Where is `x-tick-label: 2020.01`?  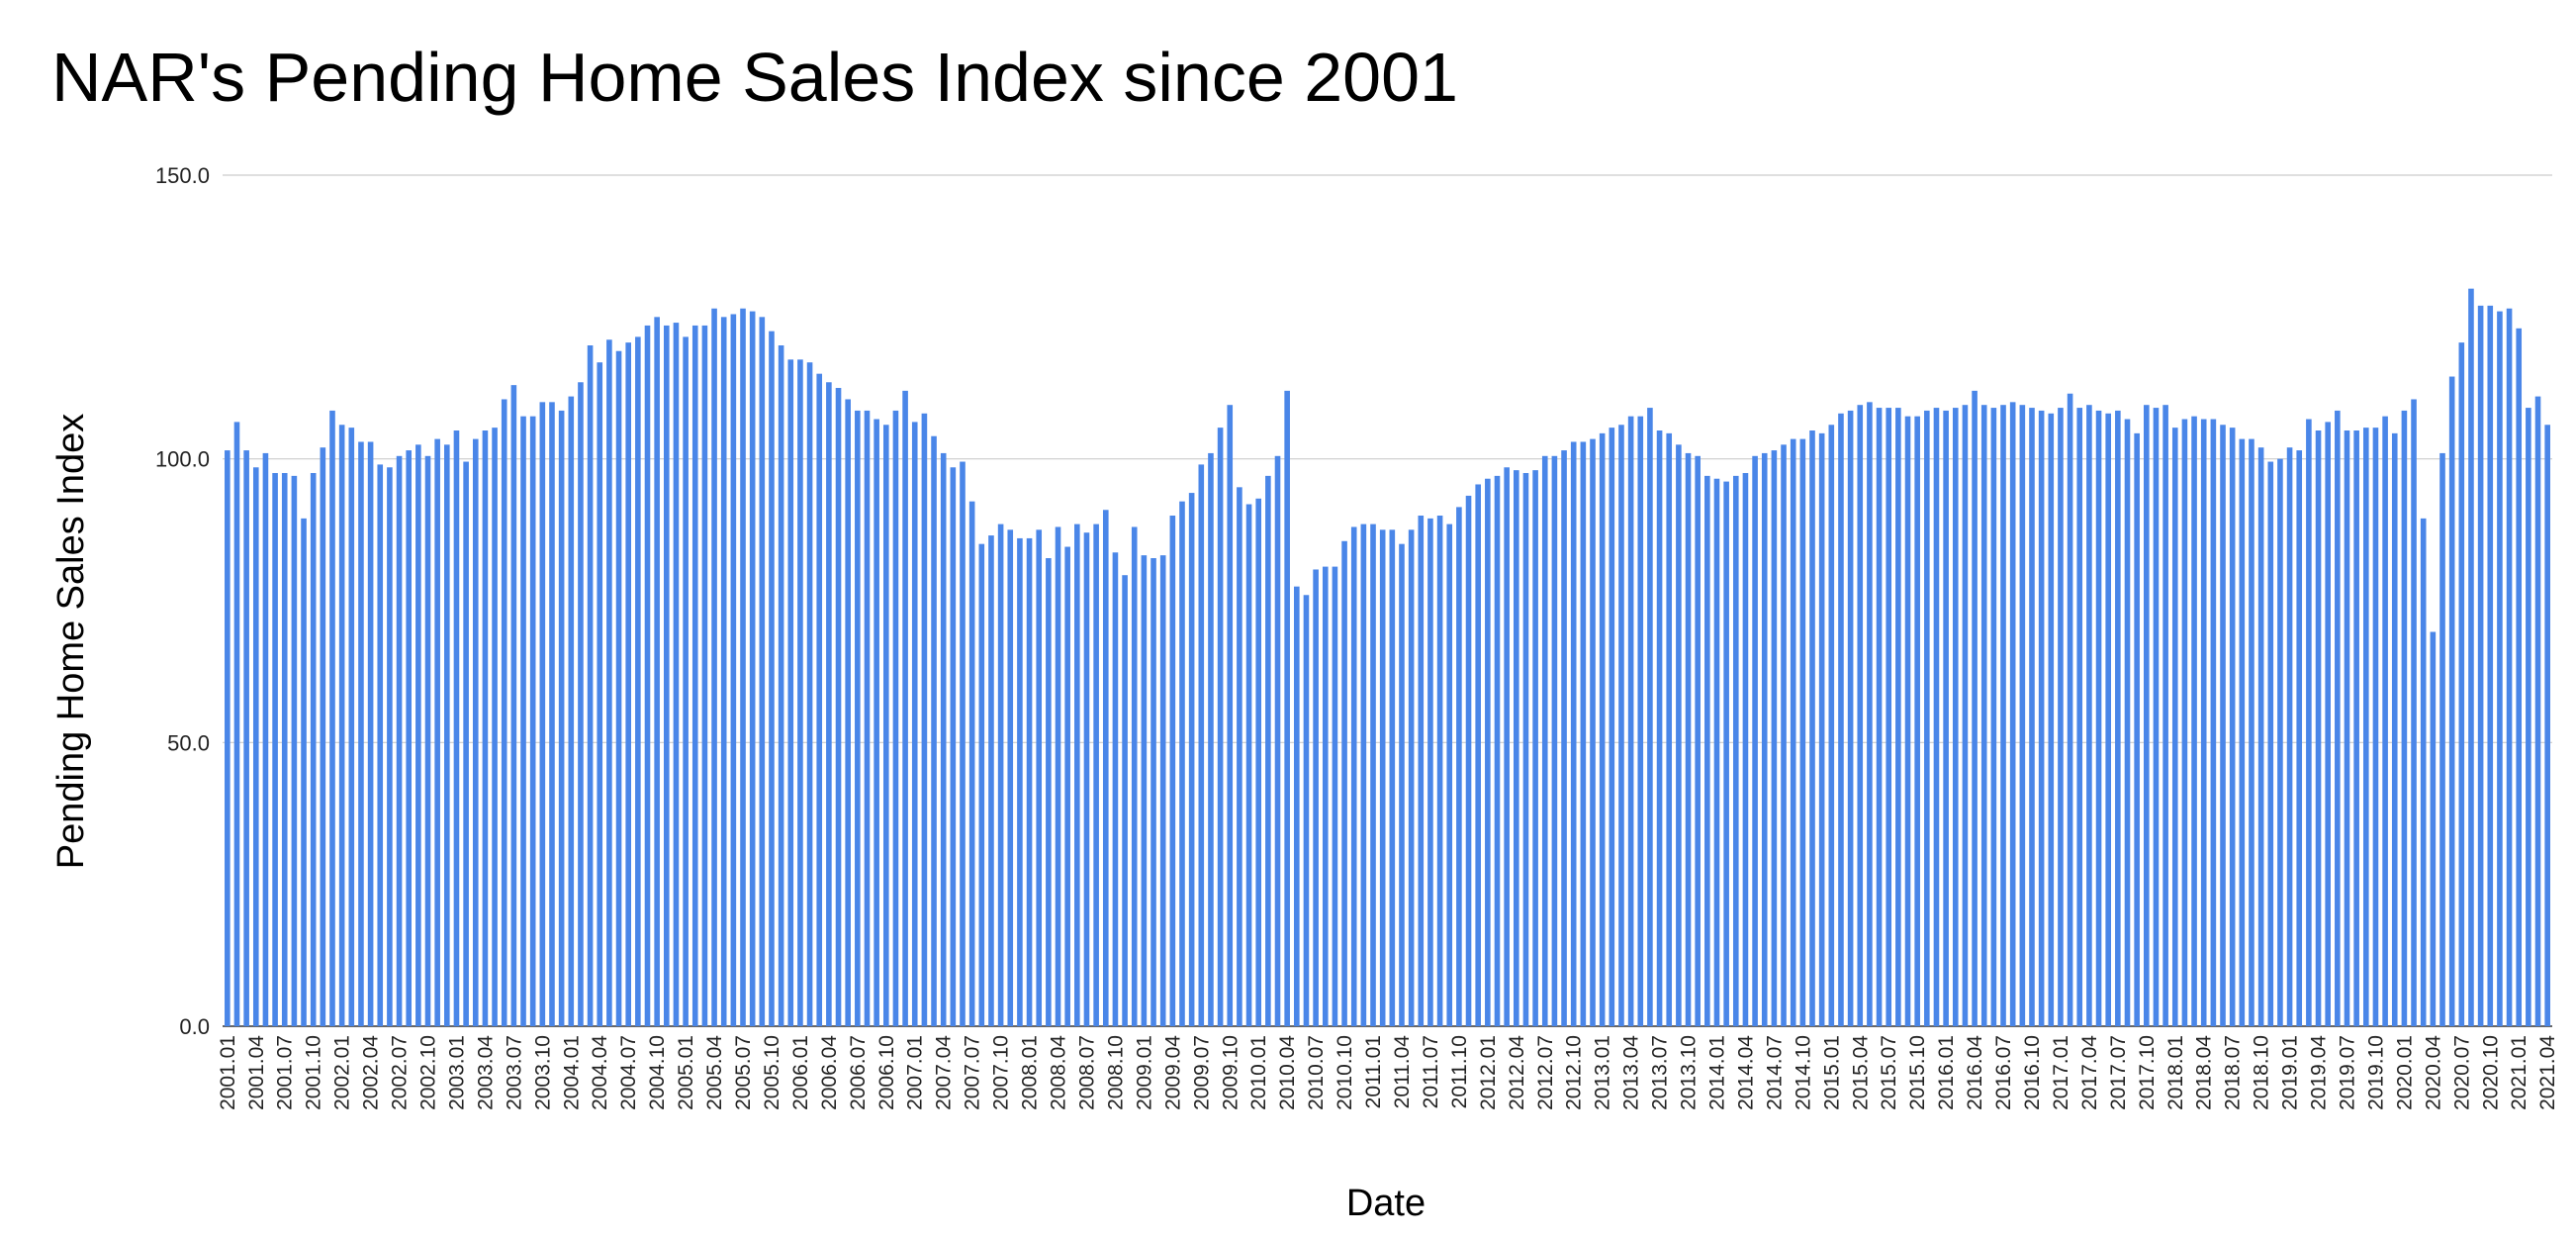 x-tick-label: 2020.01 is located at coordinates (2404, 1072).